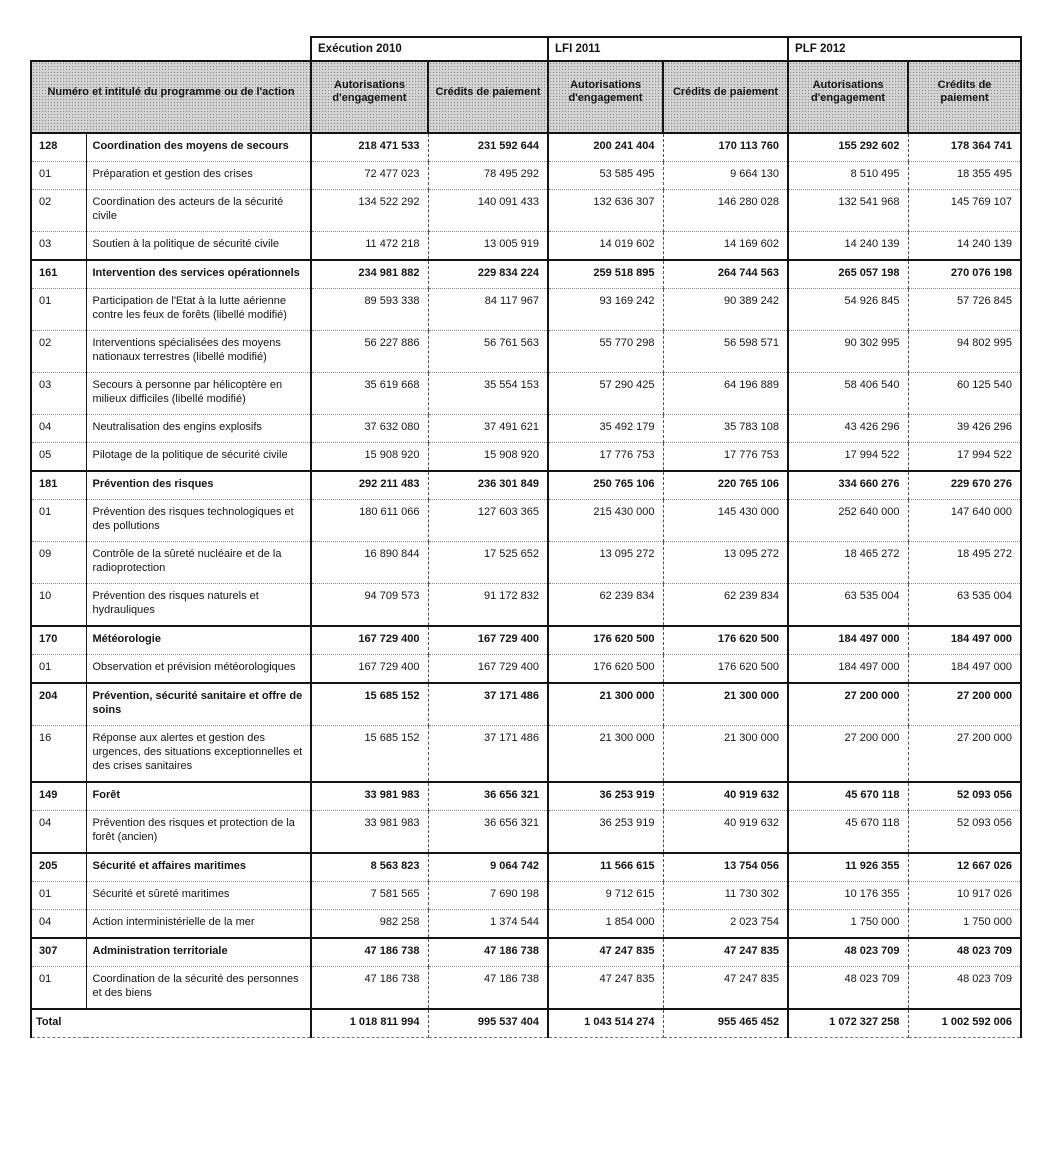 The width and height of the screenshot is (1047, 1162). What do you see at coordinates (58, 753) in the screenshot?
I see `action-number: 16` at bounding box center [58, 753].